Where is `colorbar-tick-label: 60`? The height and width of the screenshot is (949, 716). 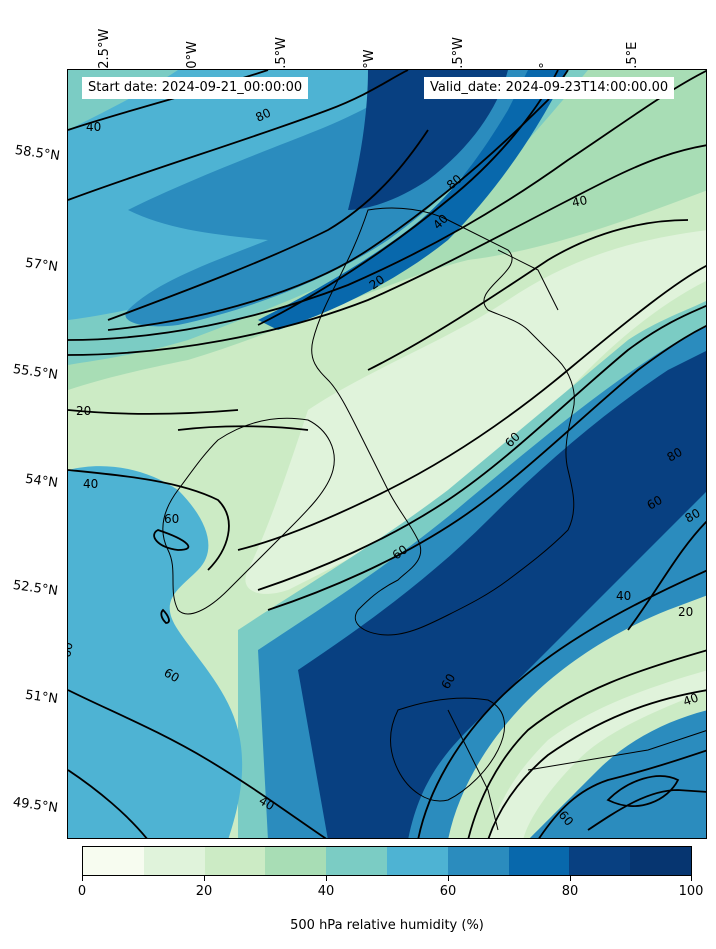
colorbar-tick-label: 60 is located at coordinates (448, 891).